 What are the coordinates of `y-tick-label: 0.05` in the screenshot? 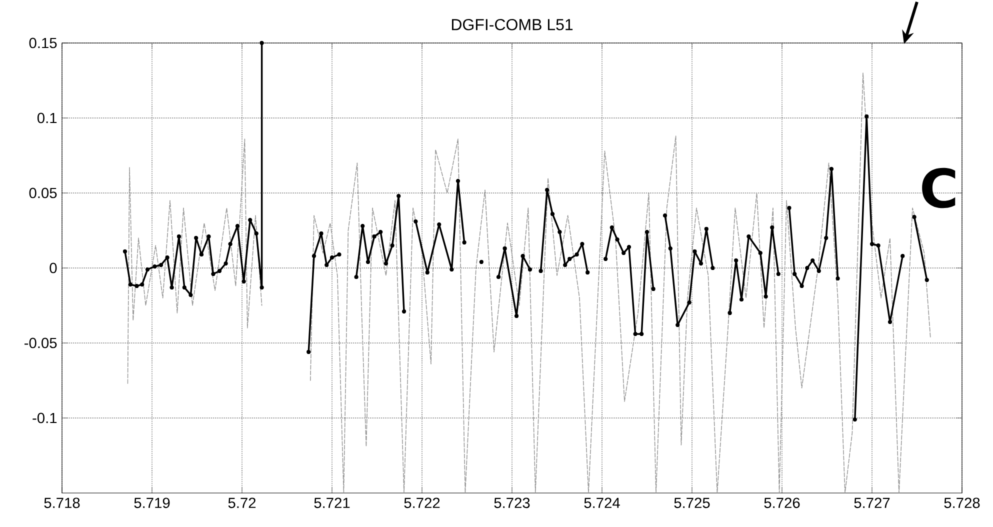 It's located at (43, 193).